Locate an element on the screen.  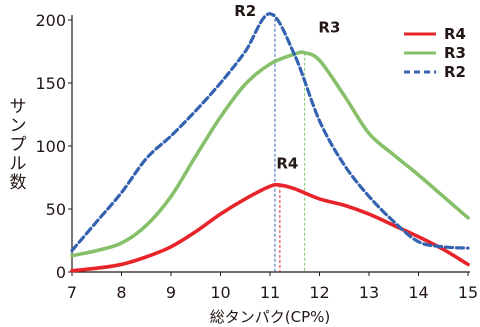
x-tick-label: 9 is located at coordinates (171, 292).